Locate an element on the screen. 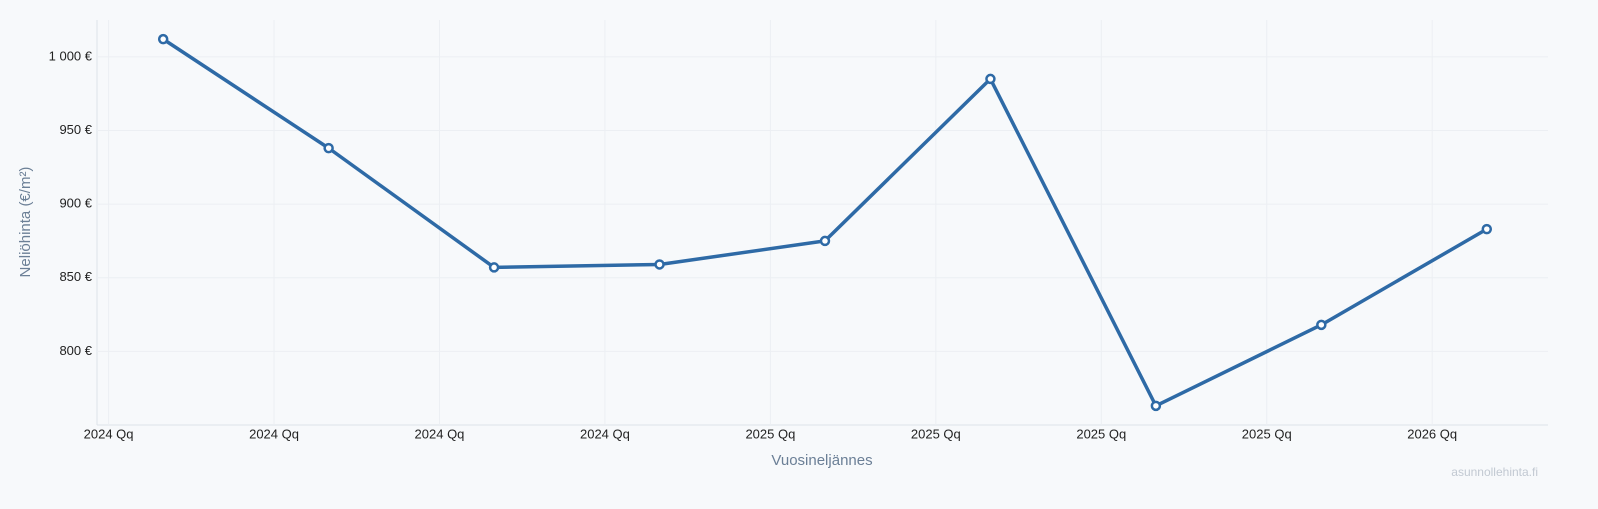 The width and height of the screenshot is (1598, 509). y-tick-label: 800 € is located at coordinates (75, 350).